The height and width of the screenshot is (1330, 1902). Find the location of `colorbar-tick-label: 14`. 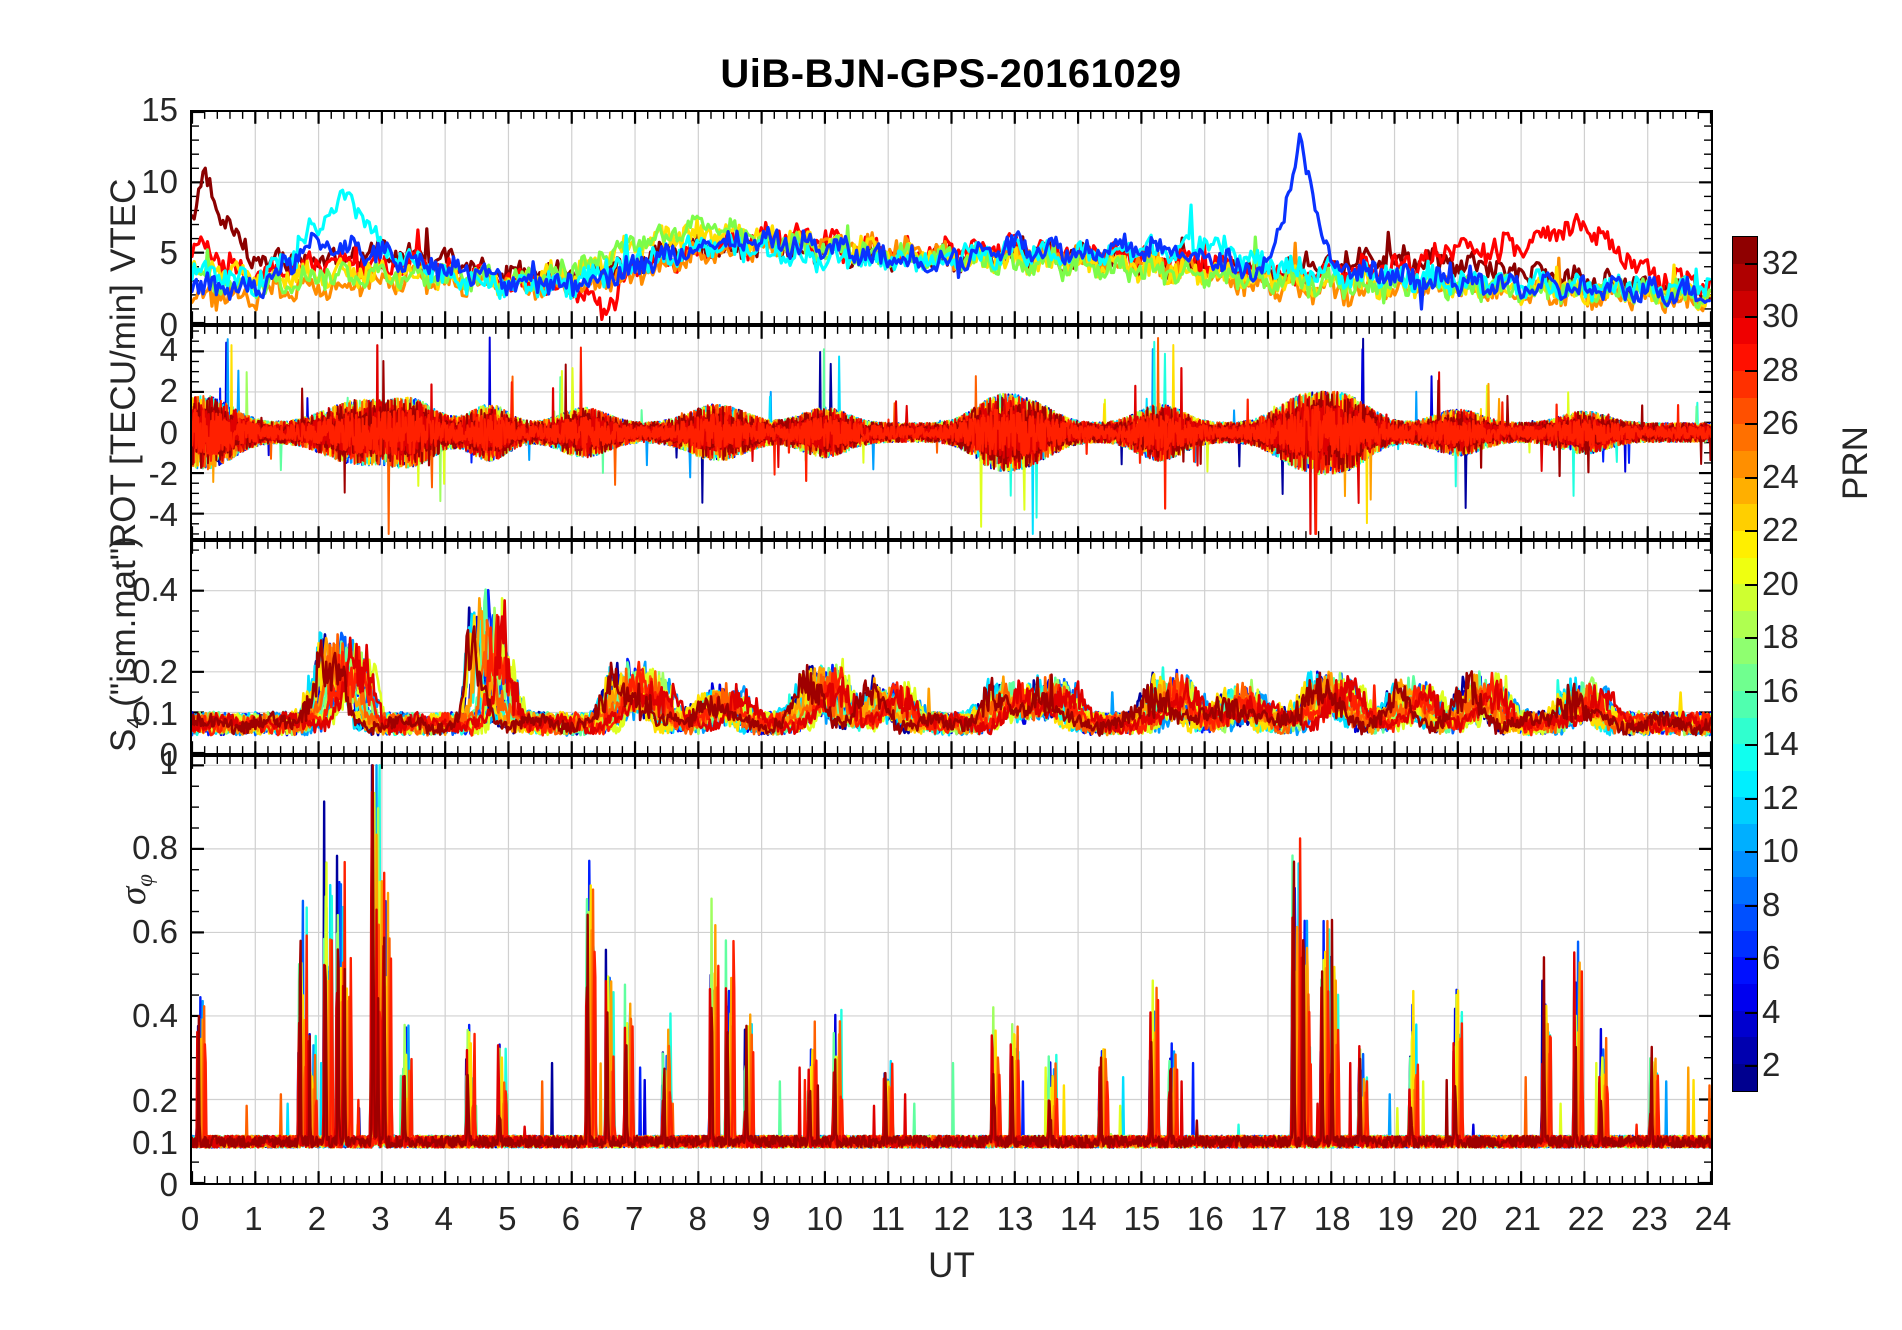

colorbar-tick-label: 14 is located at coordinates (1780, 744).